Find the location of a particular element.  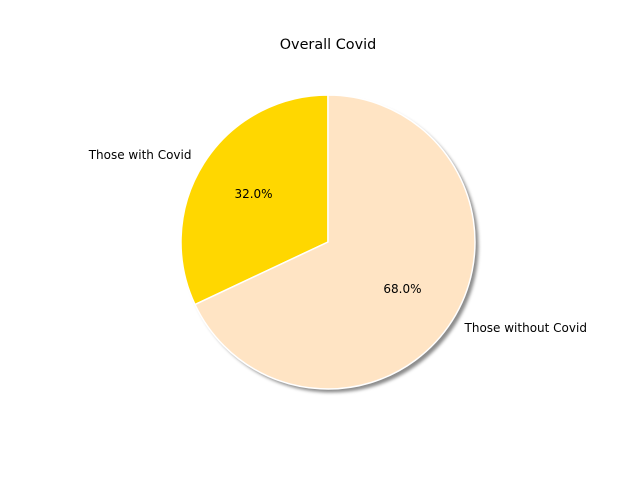

chart-title: Overall Covid is located at coordinates (328, 45).